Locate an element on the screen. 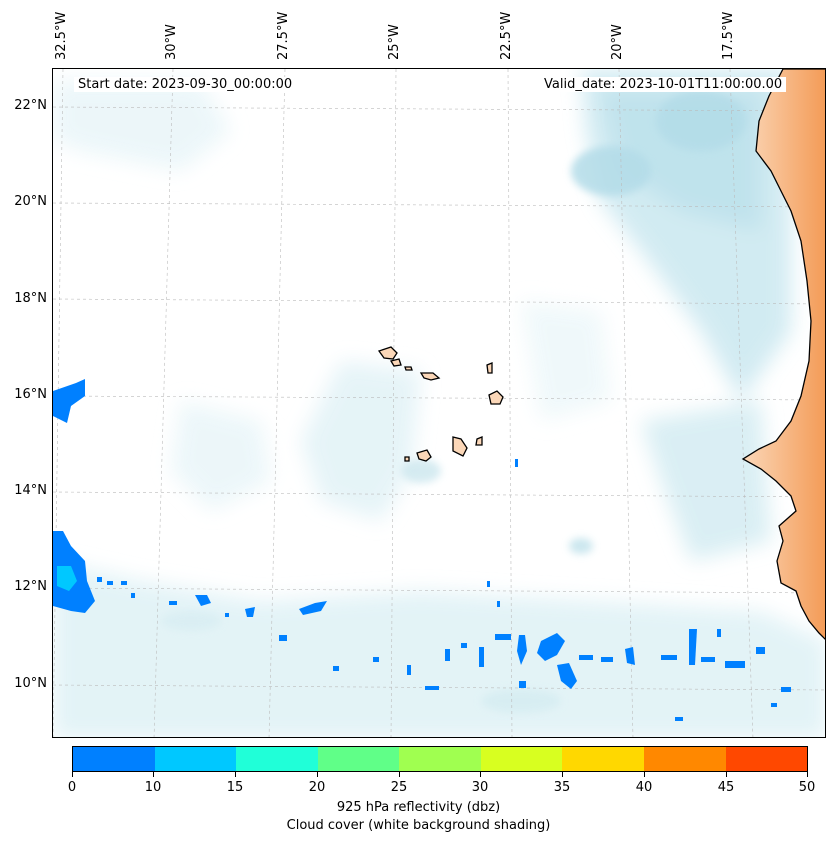 This screenshot has height=843, width=837. colorbar-tick-label: 30 is located at coordinates (480, 787).